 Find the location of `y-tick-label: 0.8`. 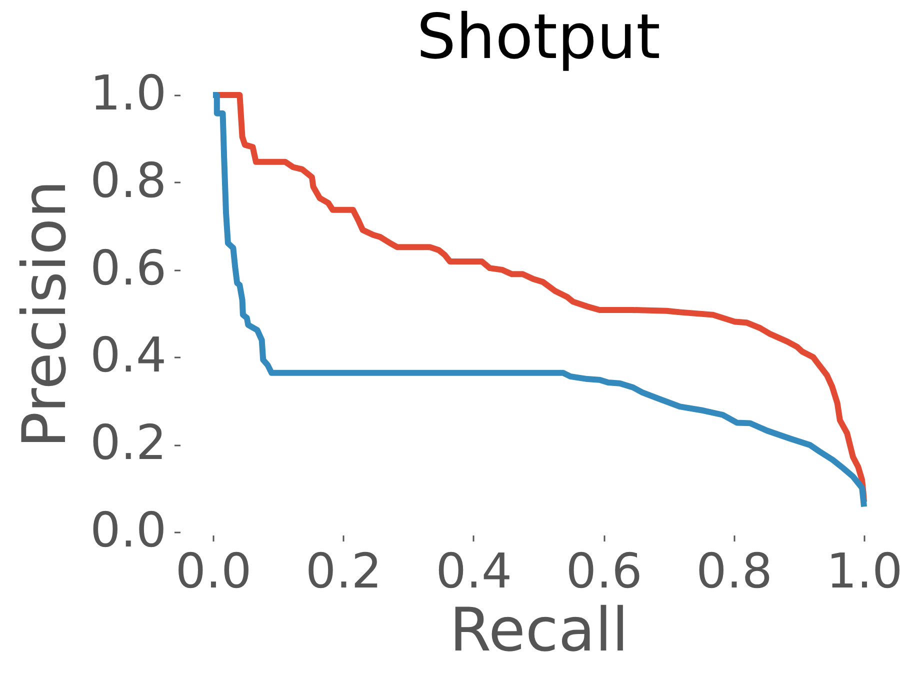

y-tick-label: 0.8 is located at coordinates (128, 180).